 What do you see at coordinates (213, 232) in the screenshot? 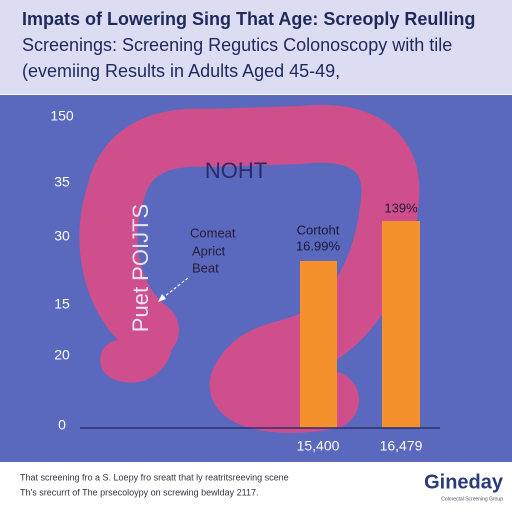
I see `callout-line: Comeat` at bounding box center [213, 232].